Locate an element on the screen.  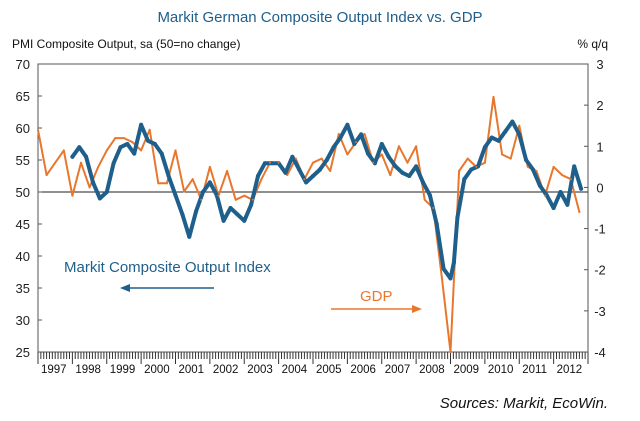
left-tick-label: 35 is located at coordinates (23, 288).